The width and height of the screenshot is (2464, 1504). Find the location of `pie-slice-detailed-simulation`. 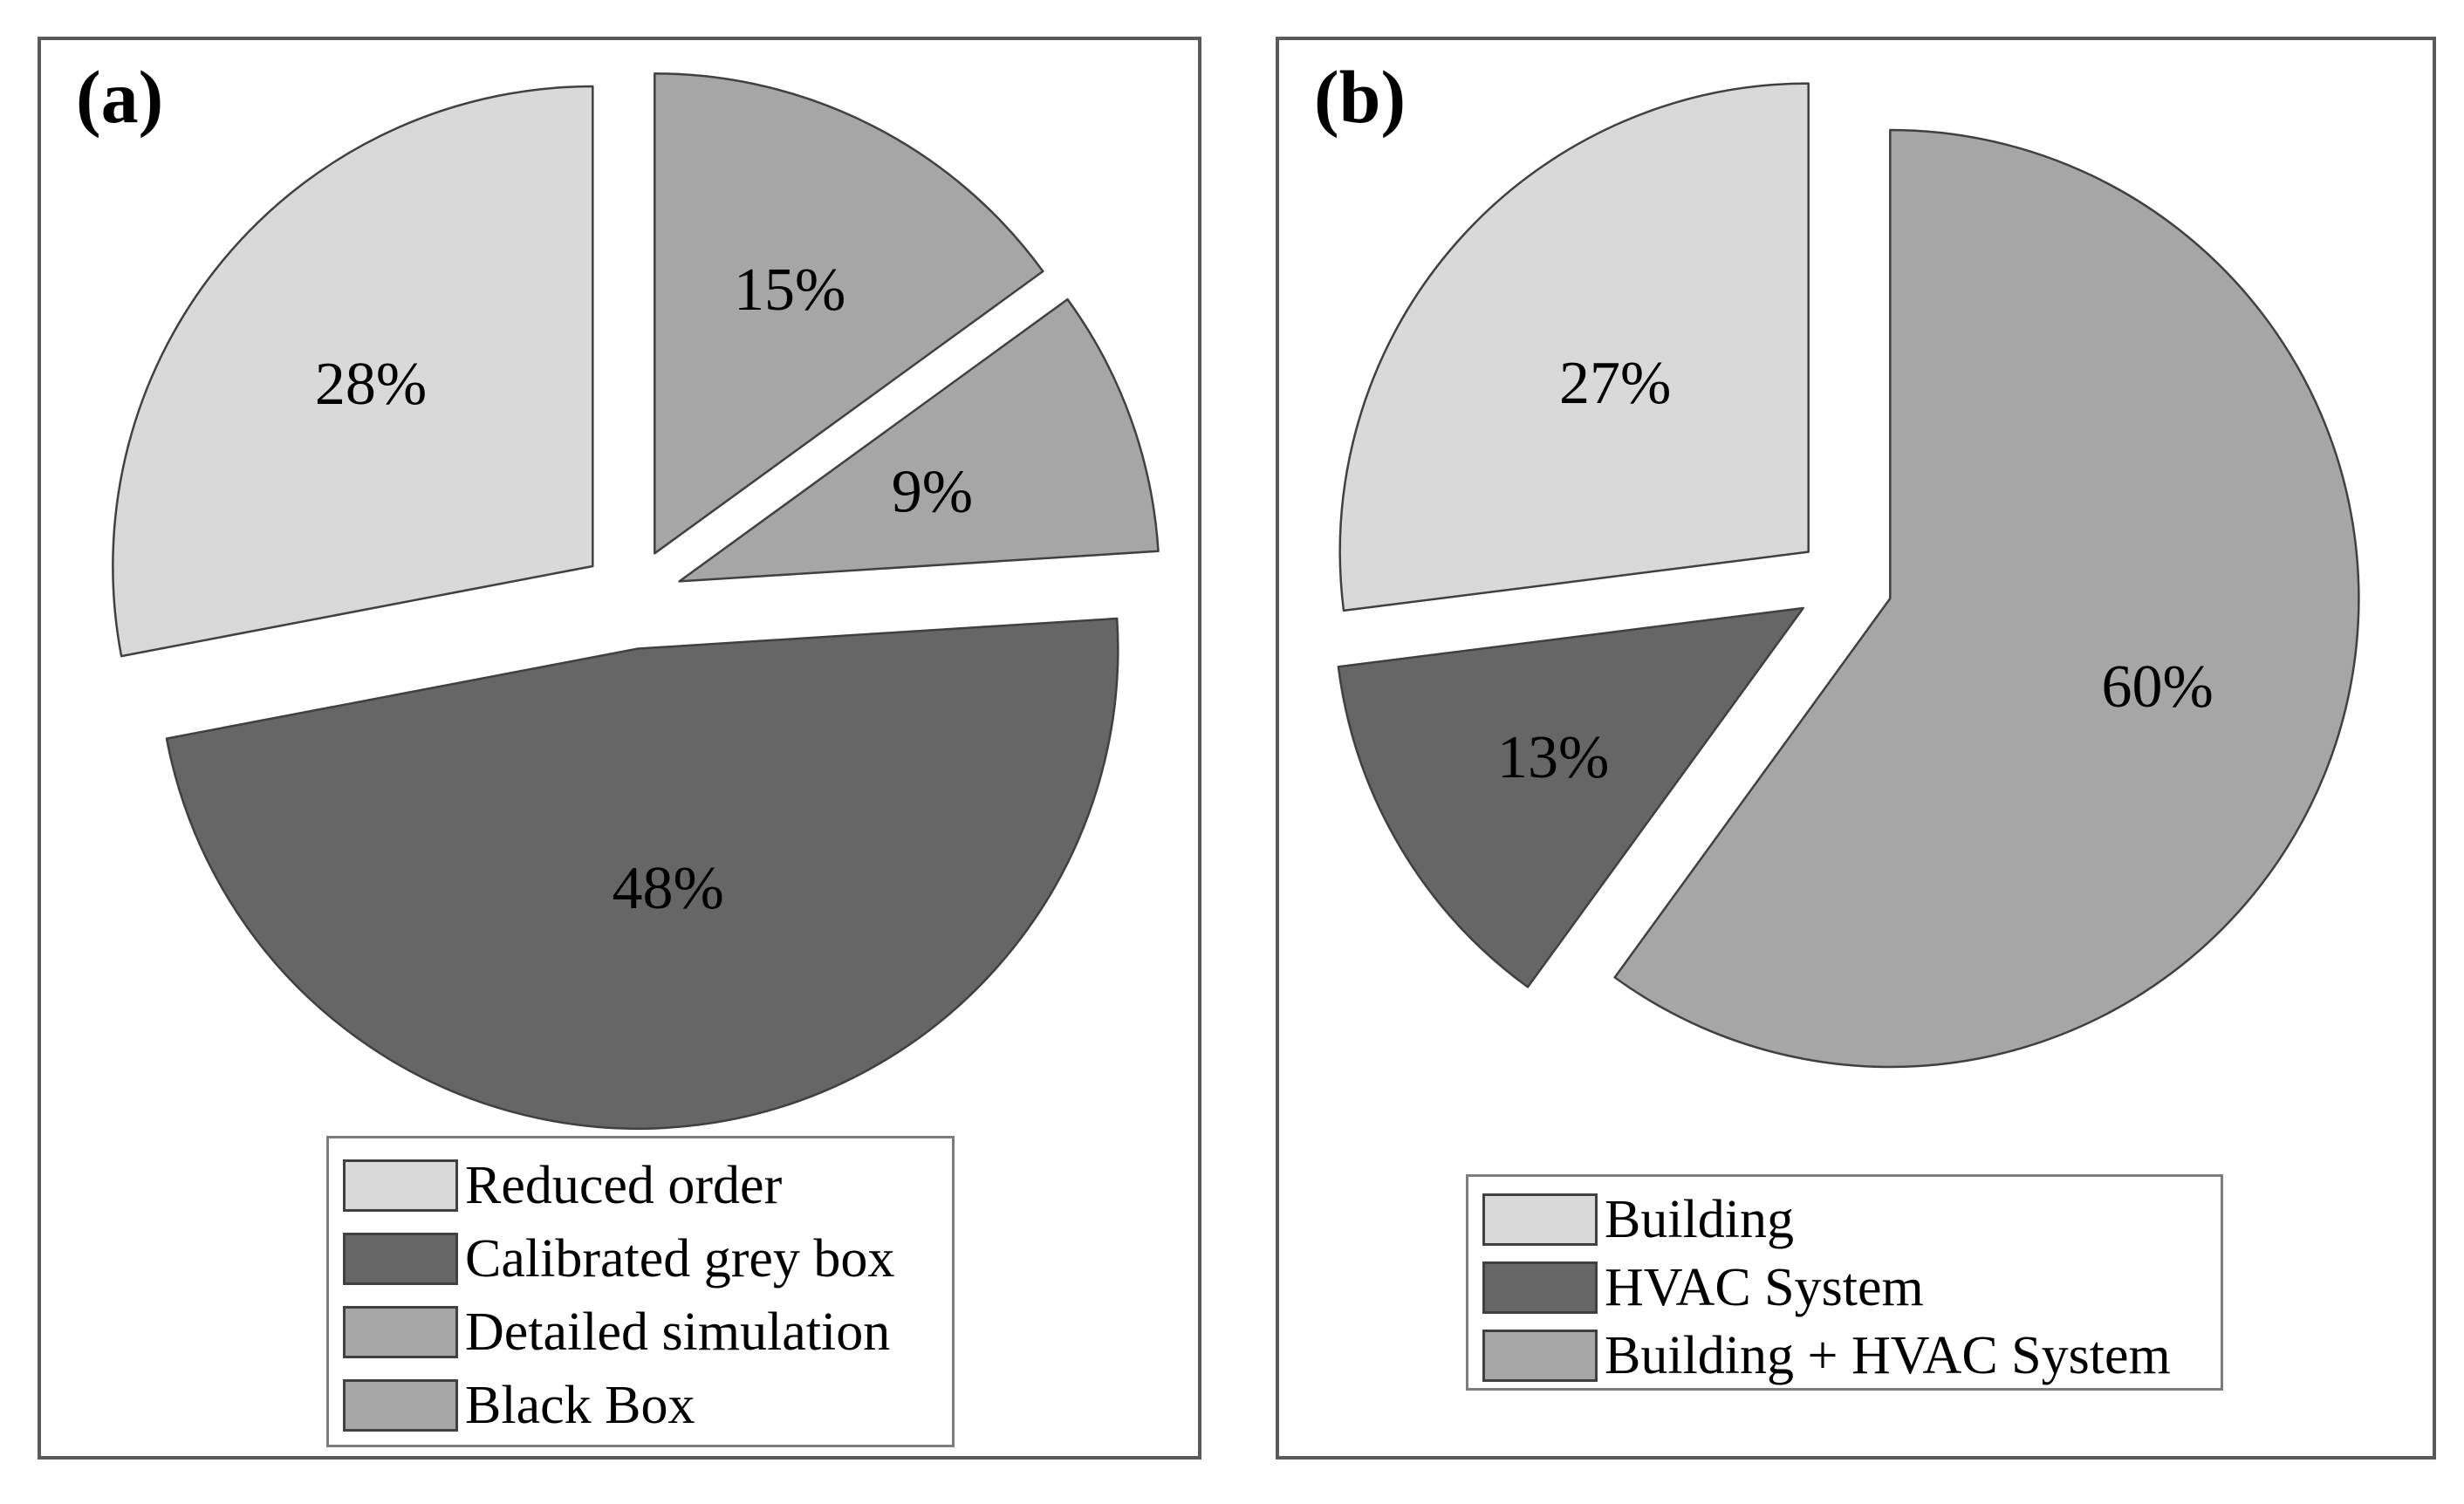

pie-slice-detailed-simulation is located at coordinates (849, 313).